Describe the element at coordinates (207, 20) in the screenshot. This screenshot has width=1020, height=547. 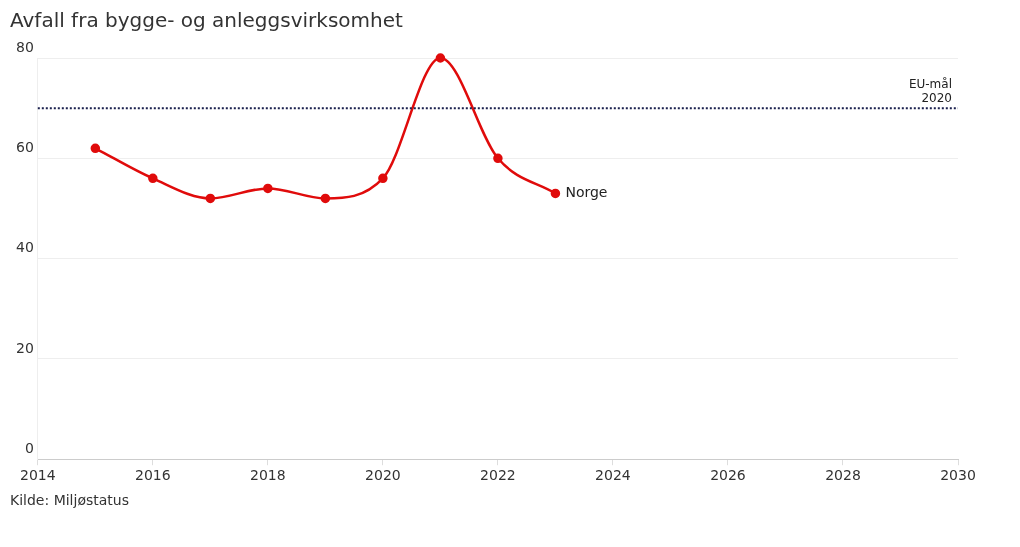
I see `chart-title: Avfall fra bygge- og anleggsvirksomhet` at that location.